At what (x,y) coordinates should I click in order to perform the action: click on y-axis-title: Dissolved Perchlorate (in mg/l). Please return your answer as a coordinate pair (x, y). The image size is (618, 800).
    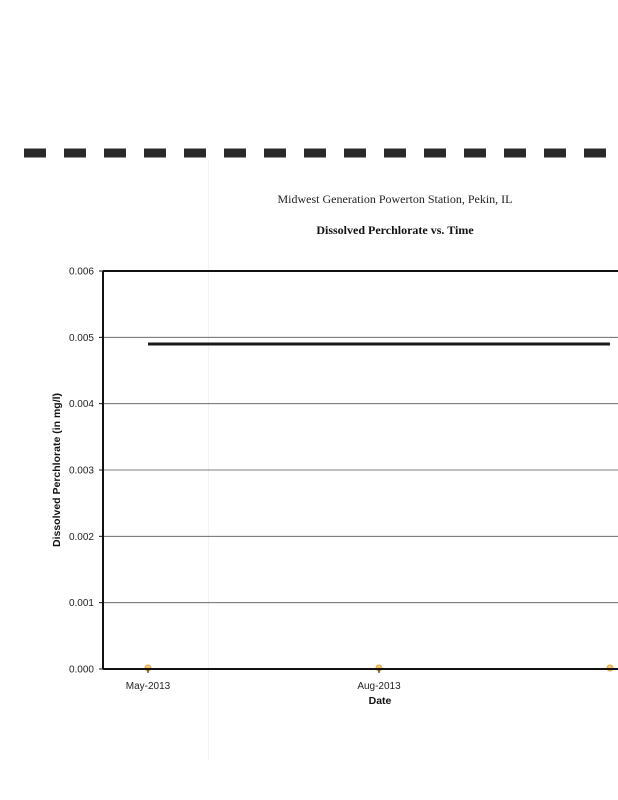
    Looking at the image, I should click on (57, 470).